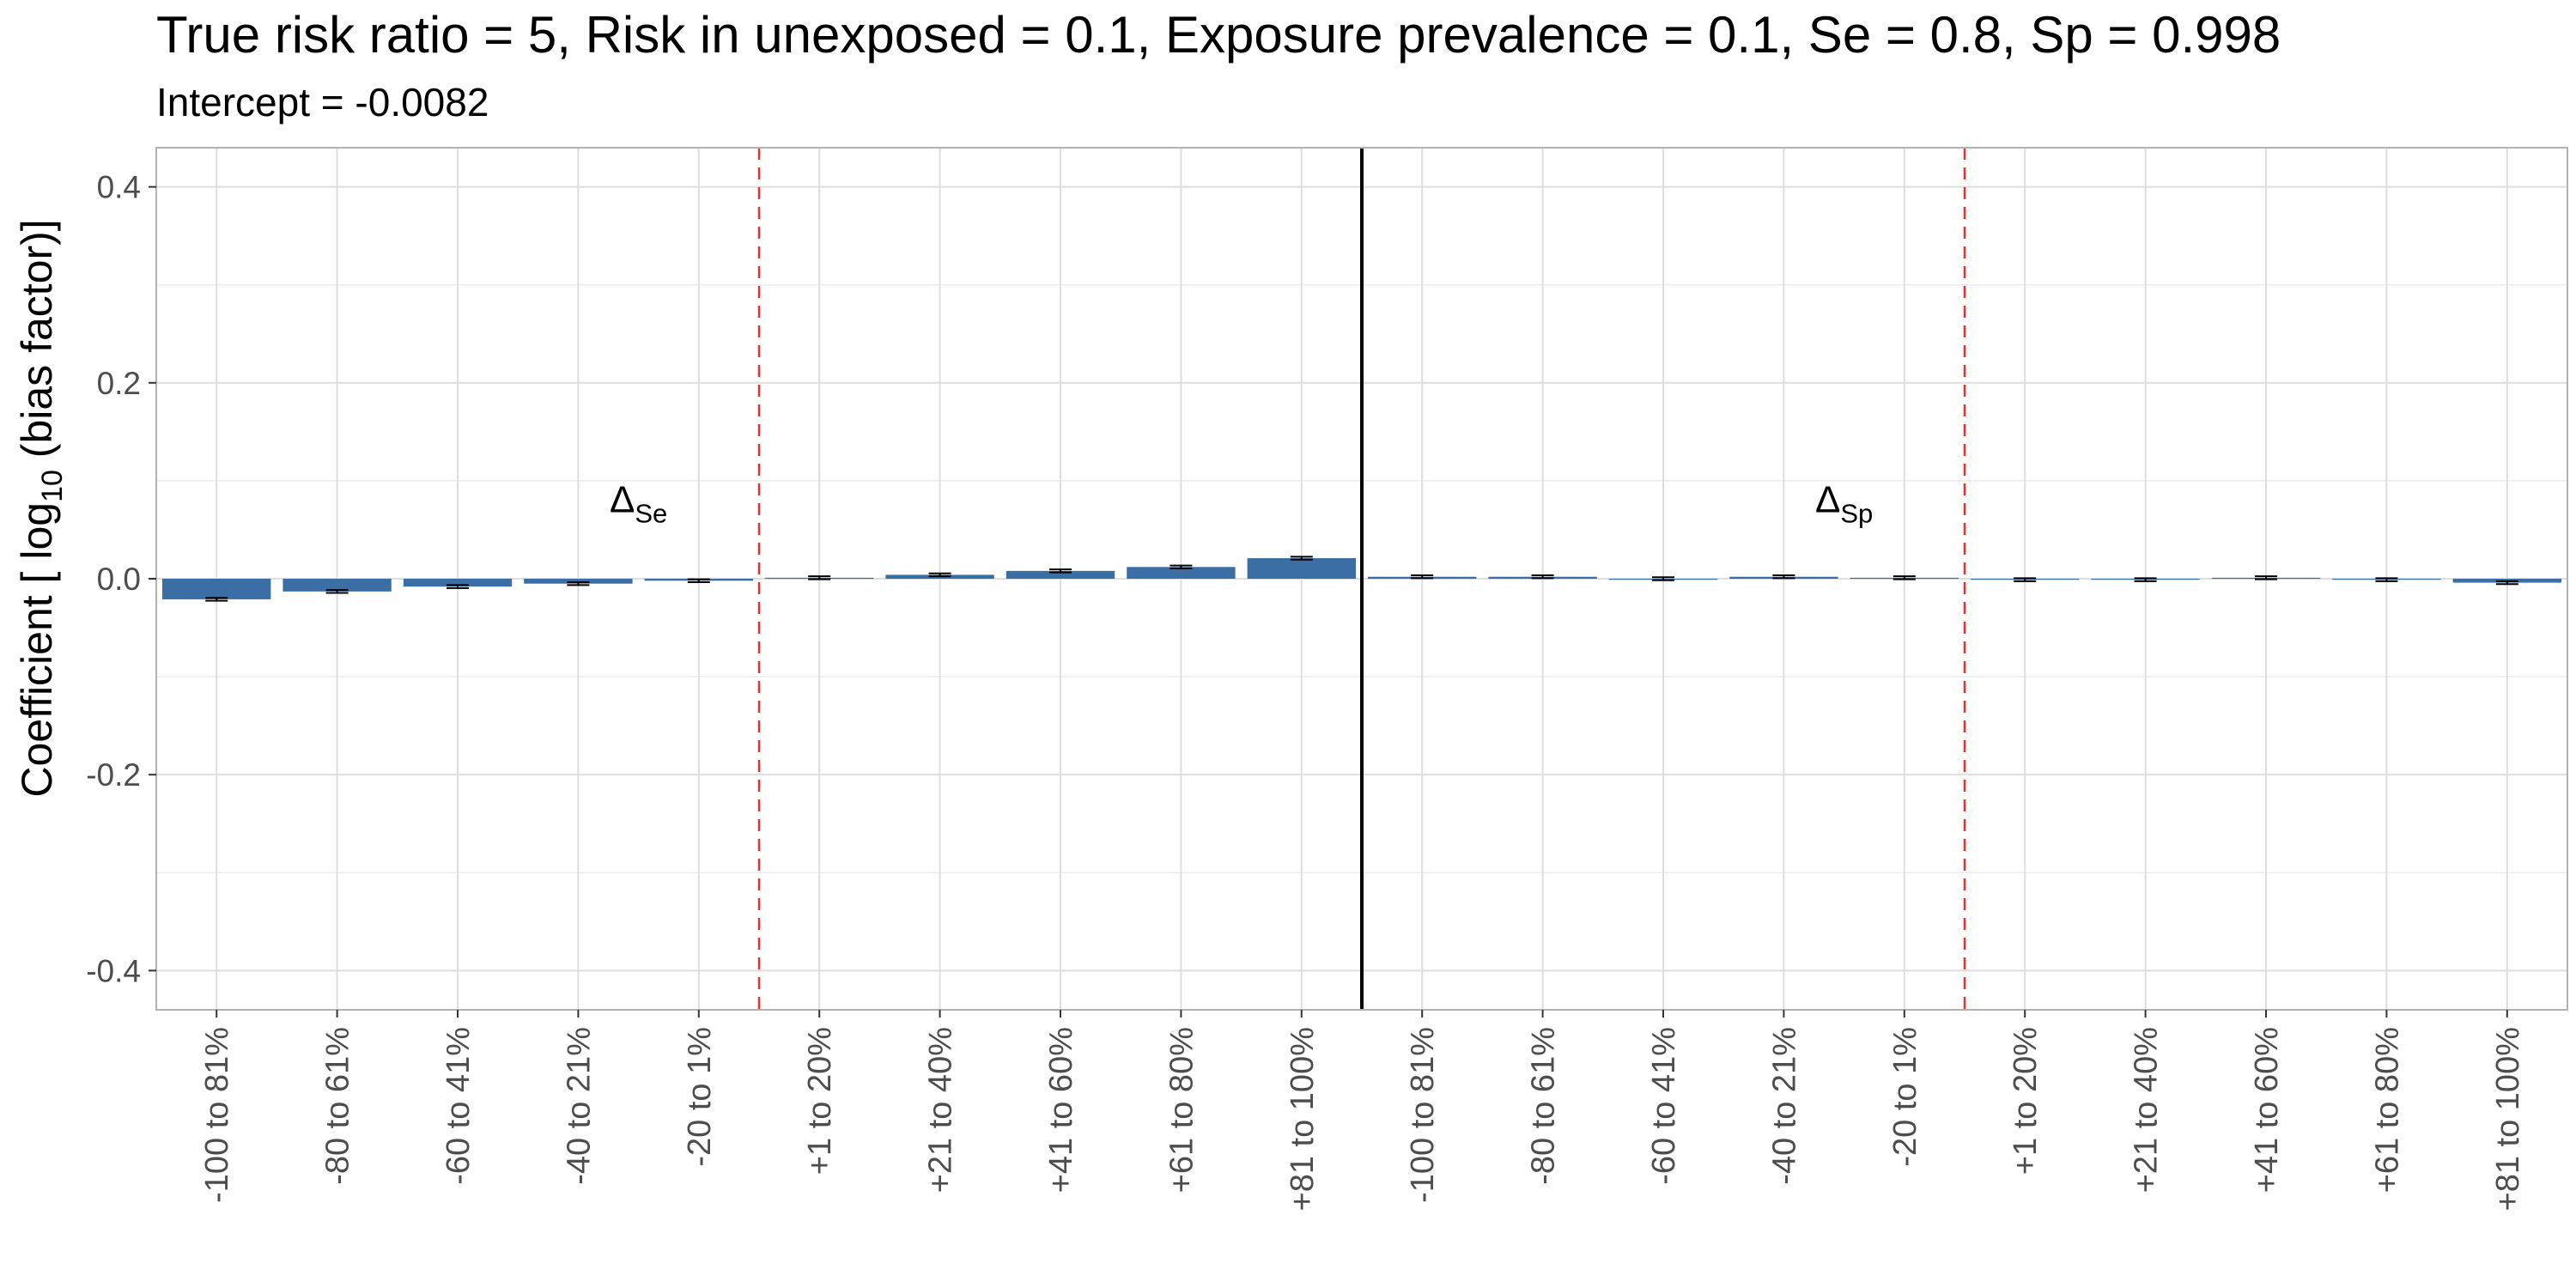 The height and width of the screenshot is (1288, 2576). Describe the element at coordinates (1241, 504) in the screenshot. I see `annotations: ΔSe ΔSp` at that location.